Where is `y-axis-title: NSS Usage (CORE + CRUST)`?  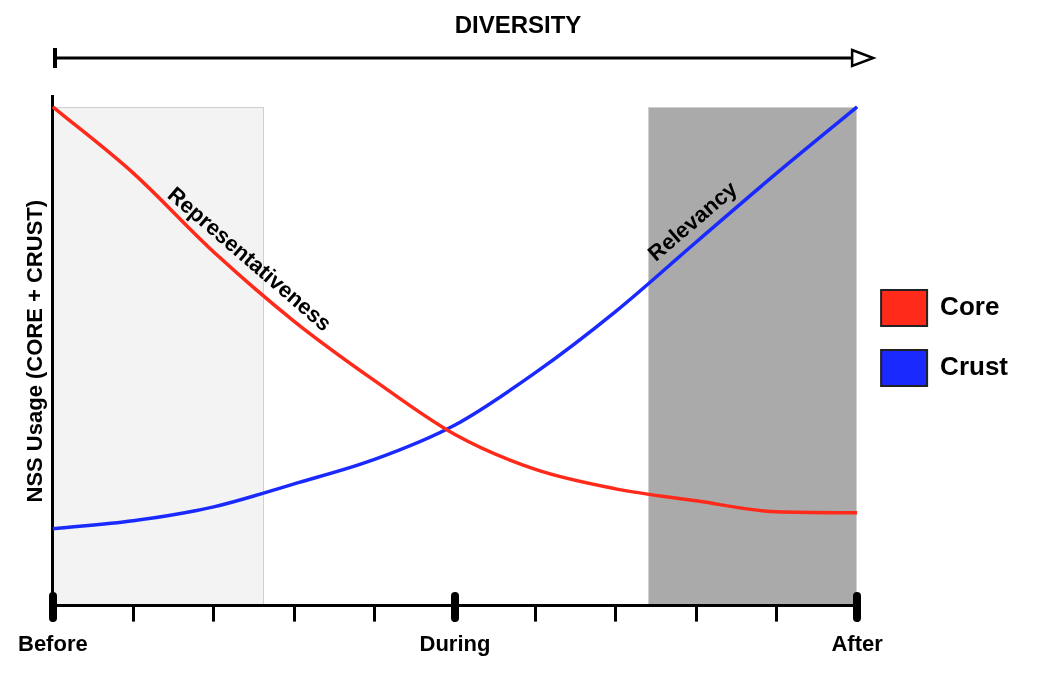 y-axis-title: NSS Usage (CORE + CRUST) is located at coordinates (34, 351).